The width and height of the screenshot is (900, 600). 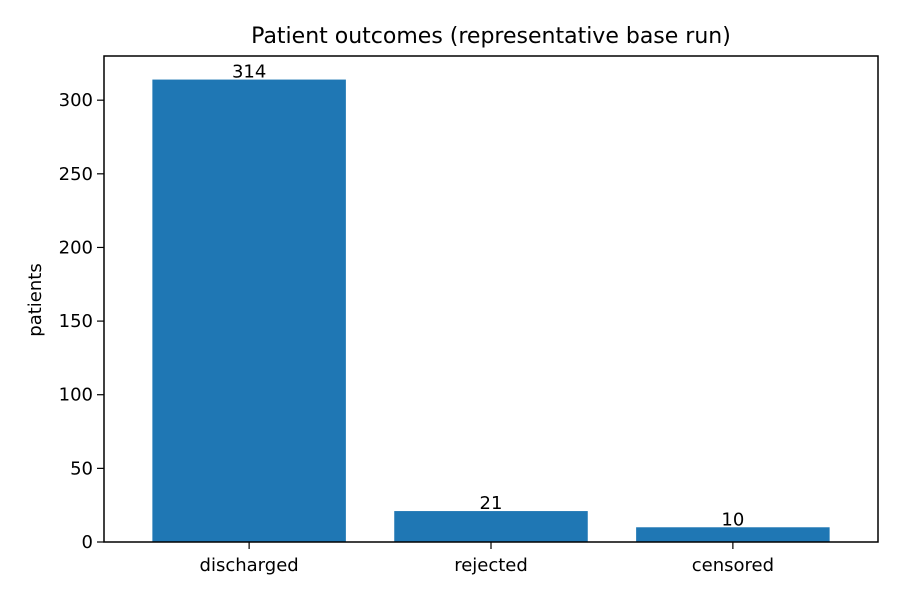 I want to click on bar-rejected, so click(x=491, y=526).